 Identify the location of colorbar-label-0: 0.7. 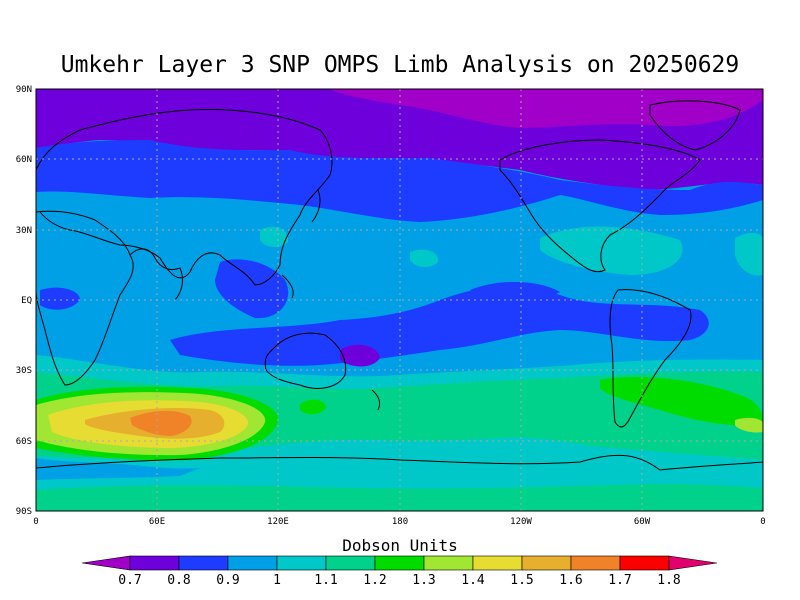
(129, 580).